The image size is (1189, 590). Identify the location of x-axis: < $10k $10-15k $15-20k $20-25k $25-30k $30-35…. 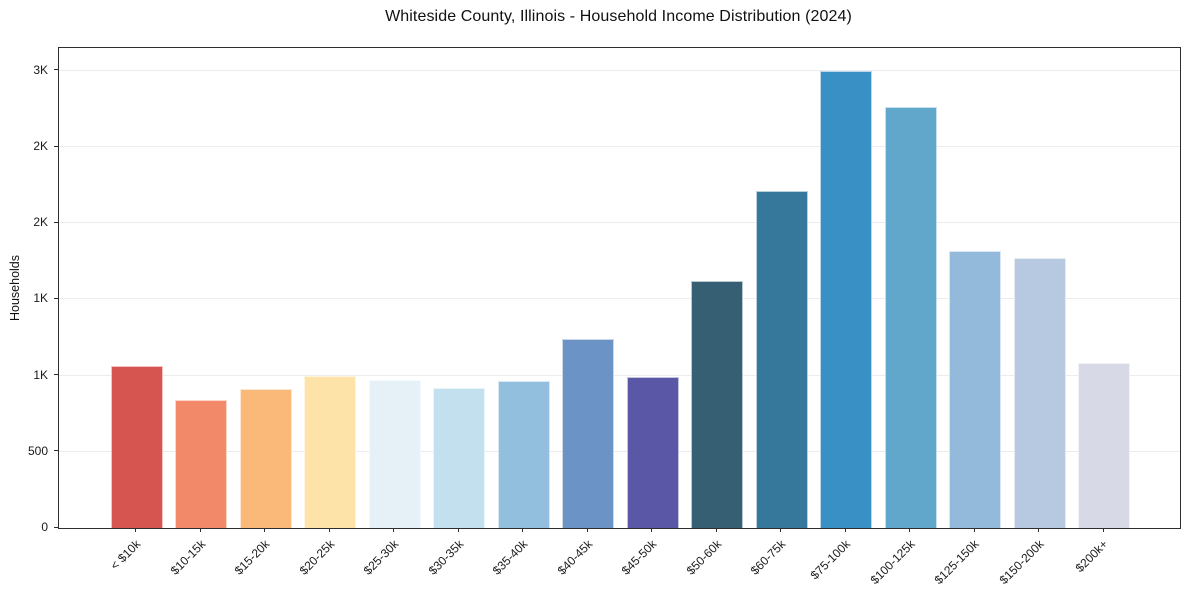
(618, 559).